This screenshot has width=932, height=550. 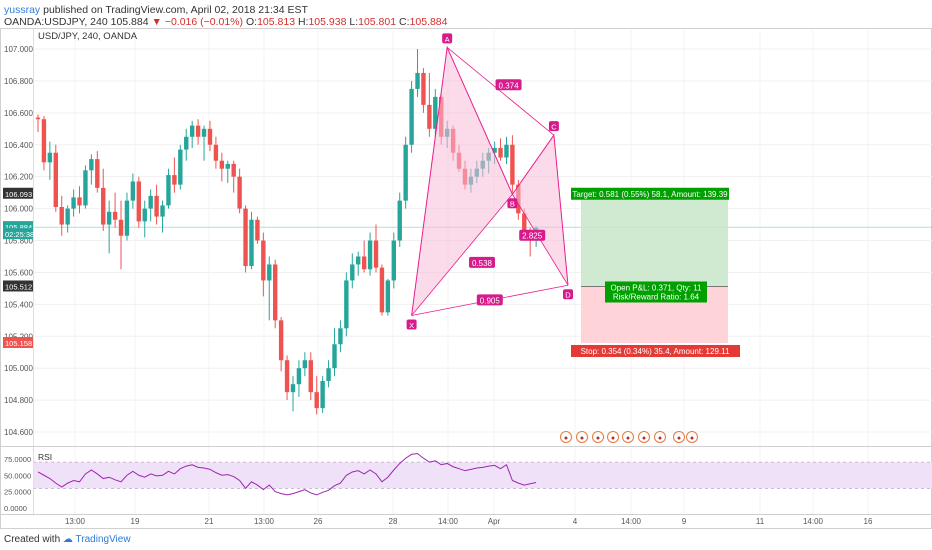 What do you see at coordinates (276, 22) in the screenshot?
I see `open-value: 105.813` at bounding box center [276, 22].